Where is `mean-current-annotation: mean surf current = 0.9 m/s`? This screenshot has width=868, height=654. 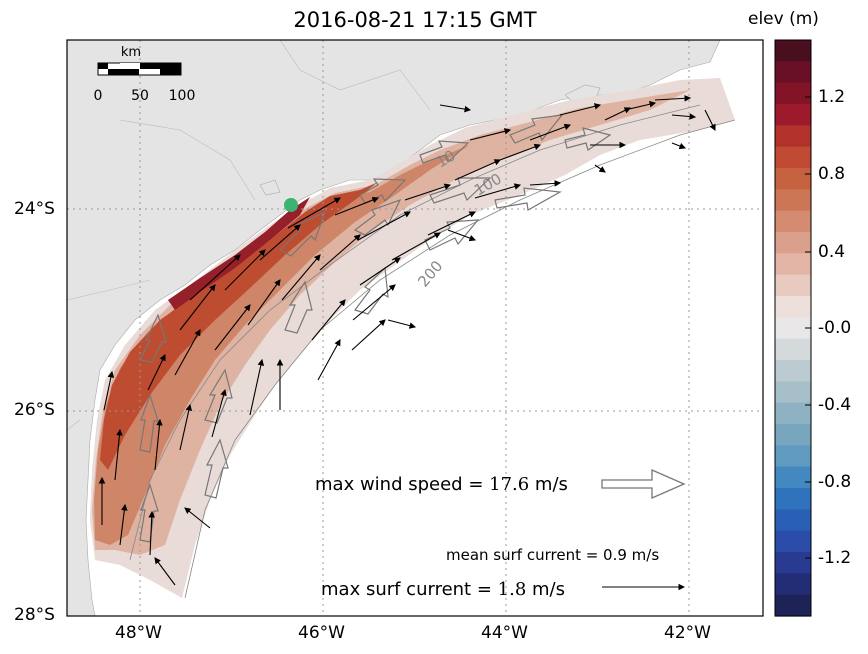 mean-current-annotation: mean surf current = 0.9 m/s is located at coordinates (552, 555).